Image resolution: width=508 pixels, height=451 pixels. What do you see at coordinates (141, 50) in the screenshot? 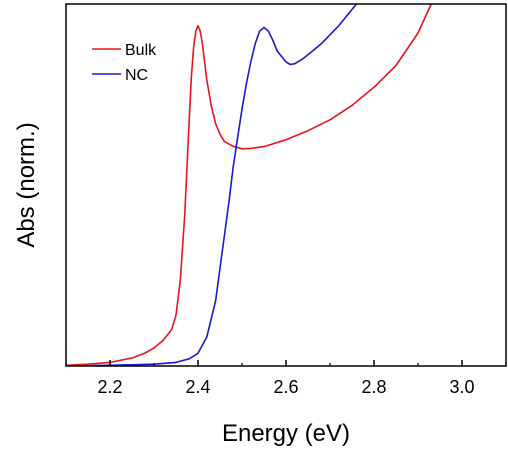
I see `legend-label-bulk: Bulk` at bounding box center [141, 50].